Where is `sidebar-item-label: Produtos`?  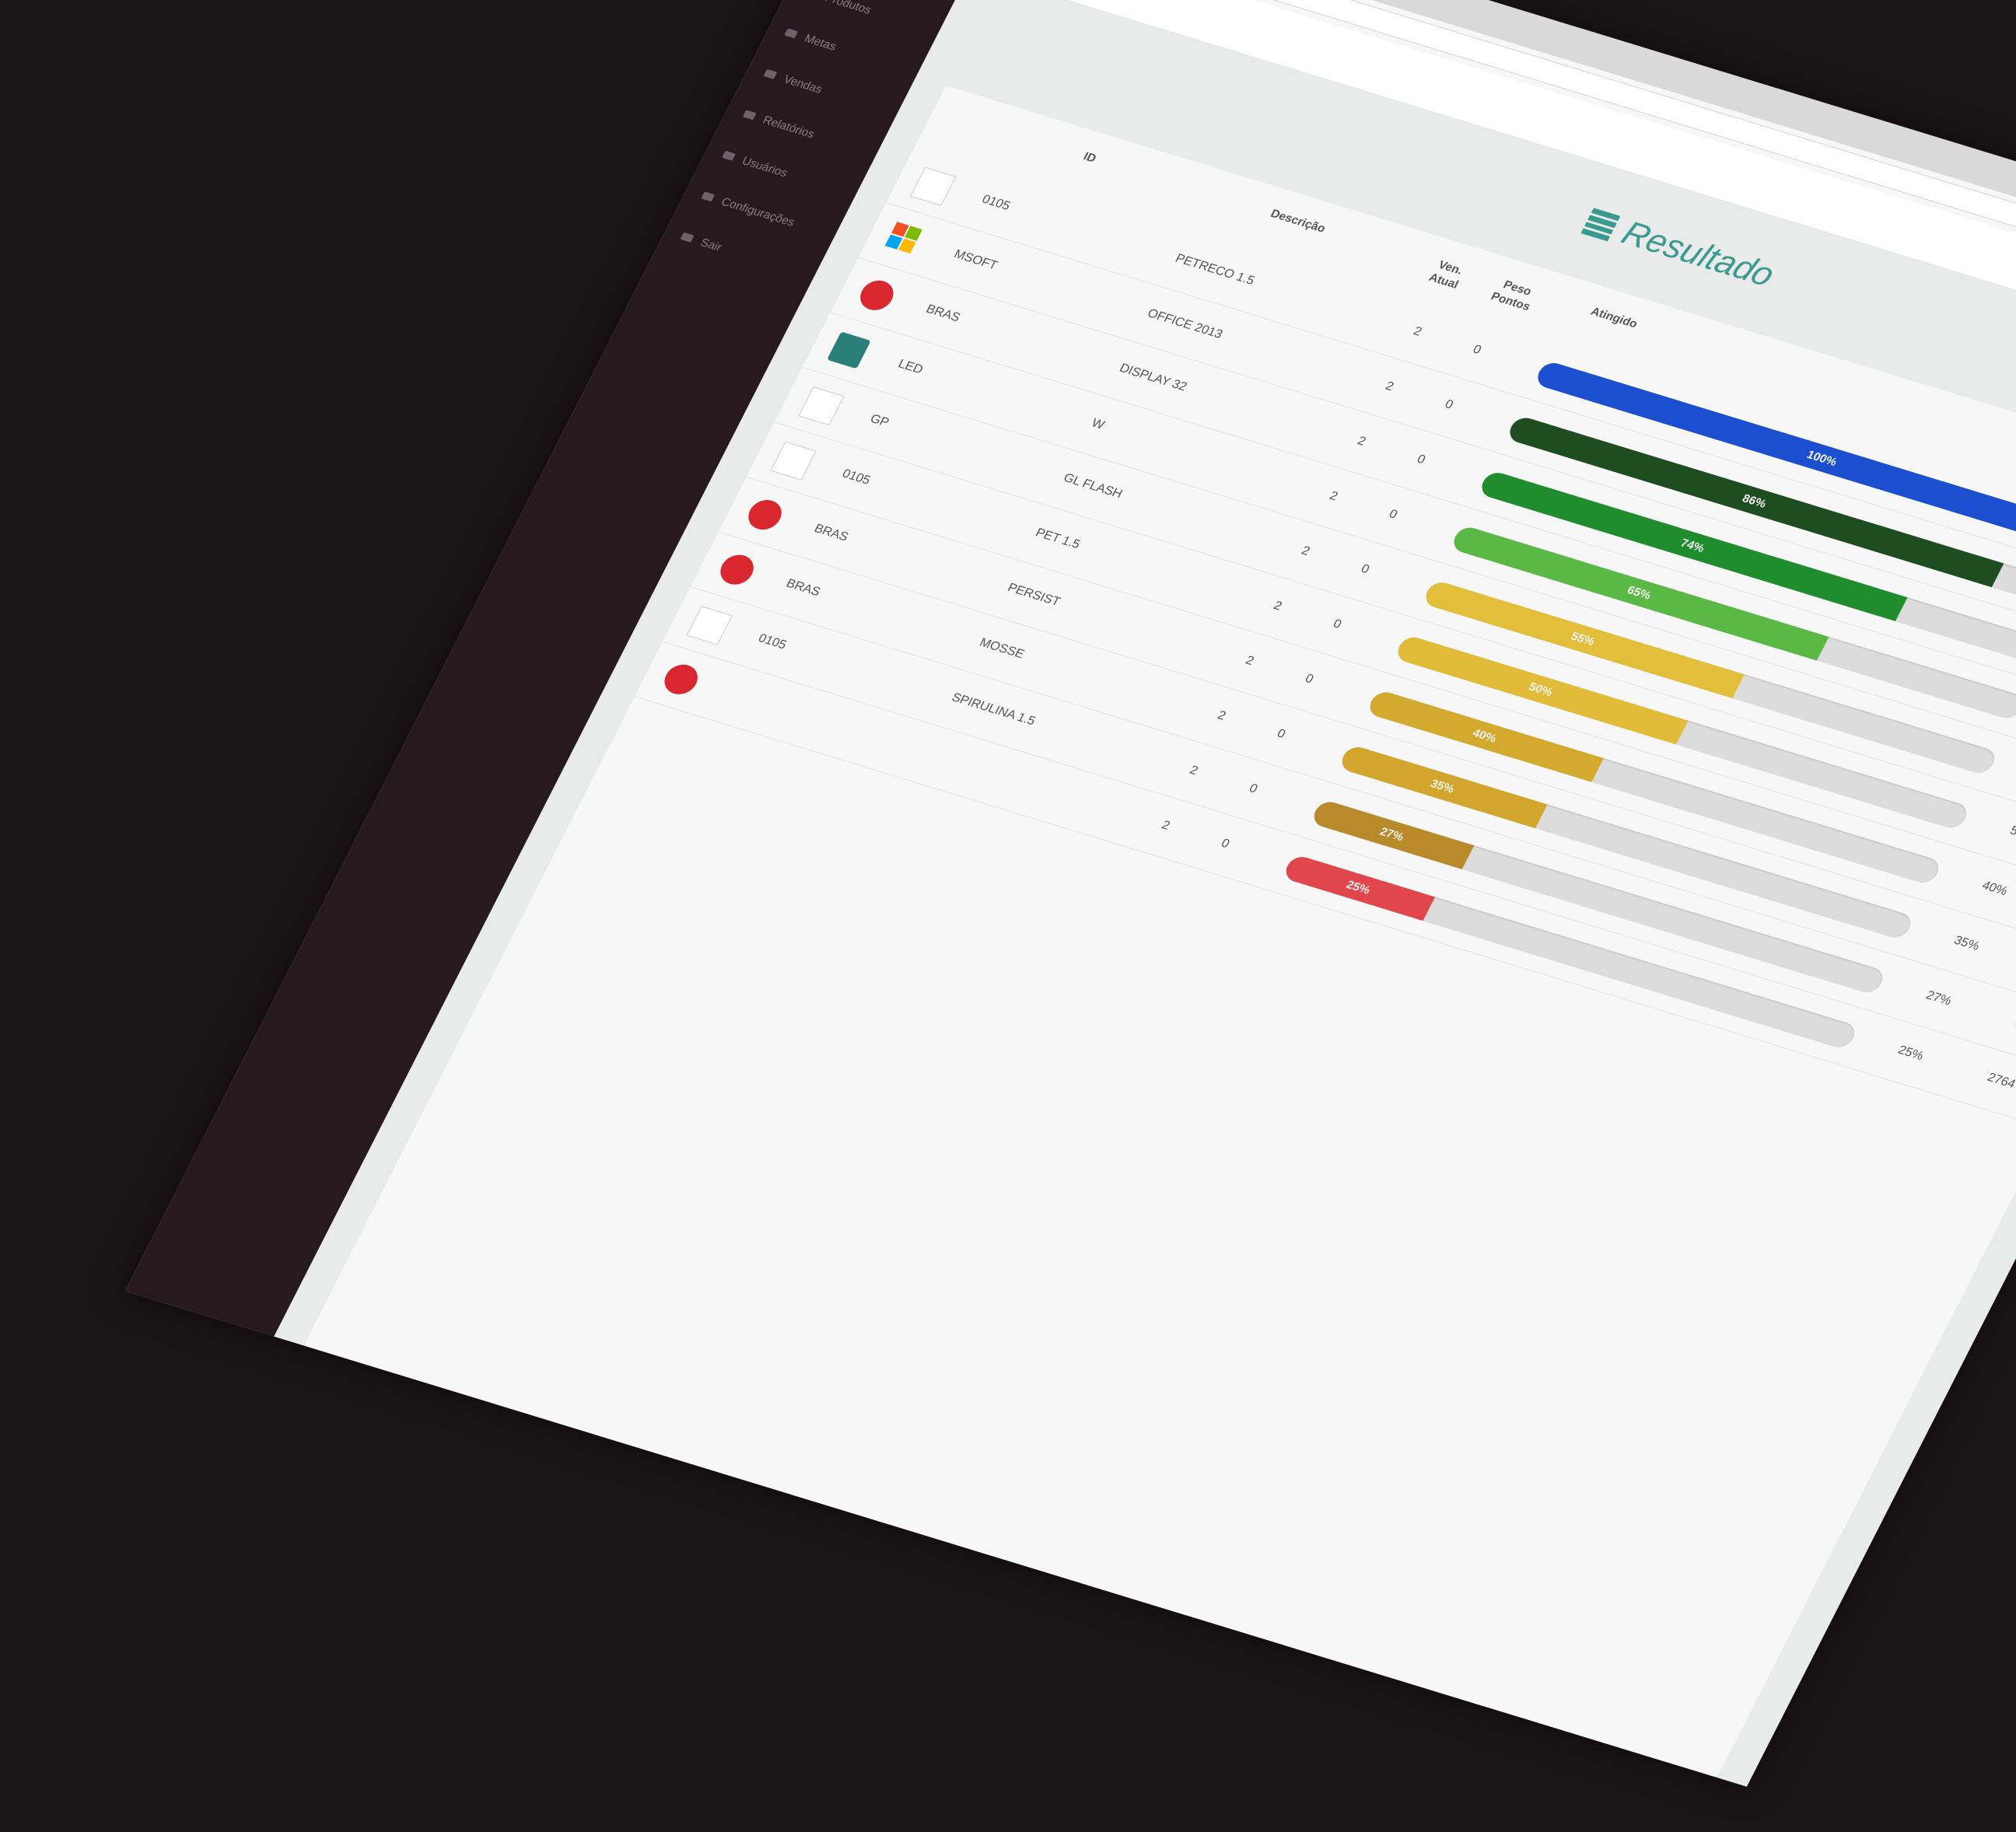
sidebar-item-label: Produtos is located at coordinates (849, 8).